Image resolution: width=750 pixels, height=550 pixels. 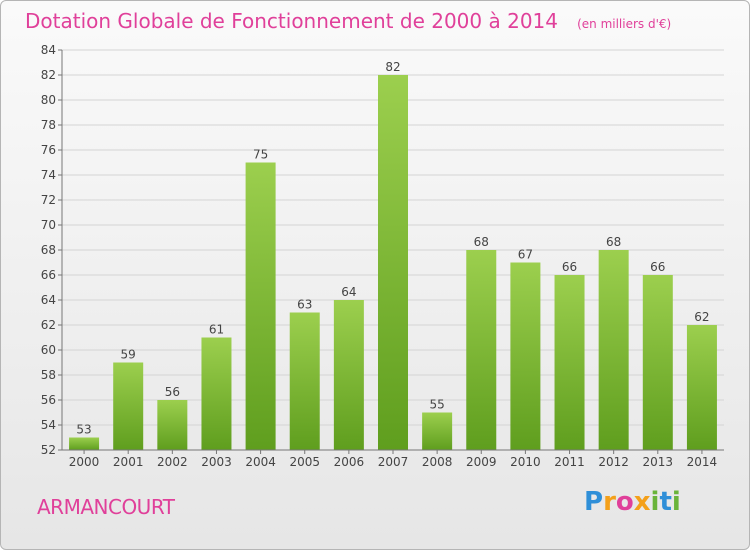 I want to click on x-tick-label: 2003, so click(x=216, y=462).